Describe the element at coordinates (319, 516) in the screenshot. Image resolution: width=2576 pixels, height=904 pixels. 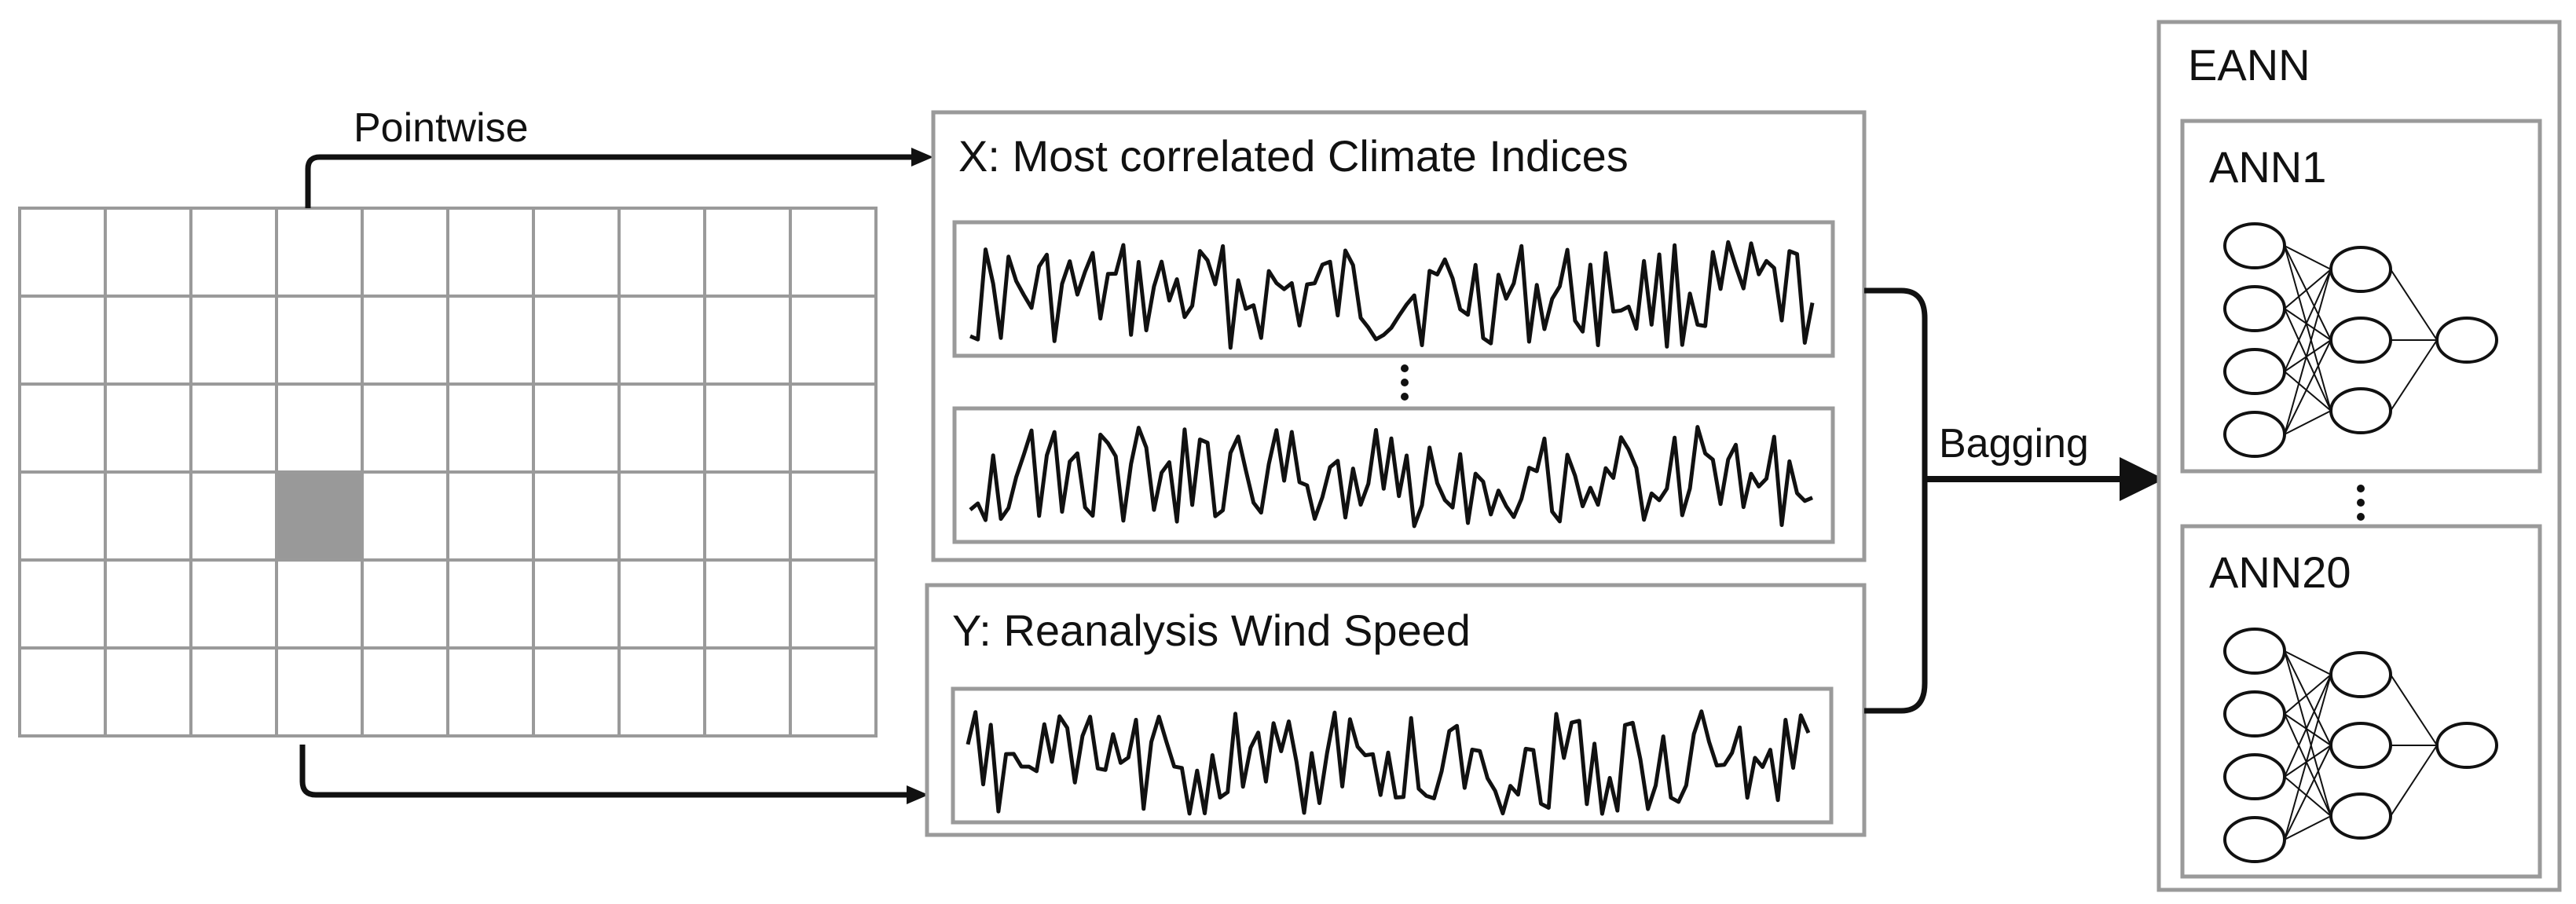
I see `grid-cell-selected` at that location.